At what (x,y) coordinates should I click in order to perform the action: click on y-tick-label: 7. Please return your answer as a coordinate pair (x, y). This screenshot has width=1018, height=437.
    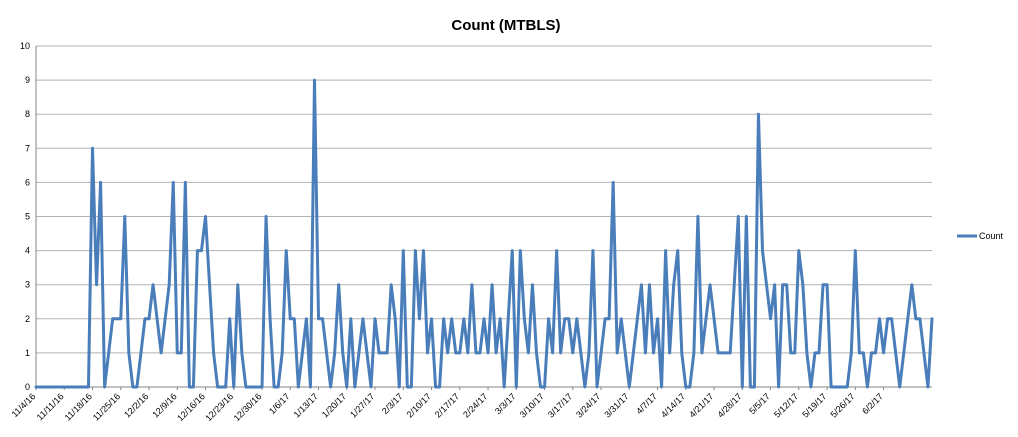
    Looking at the image, I should click on (27, 148).